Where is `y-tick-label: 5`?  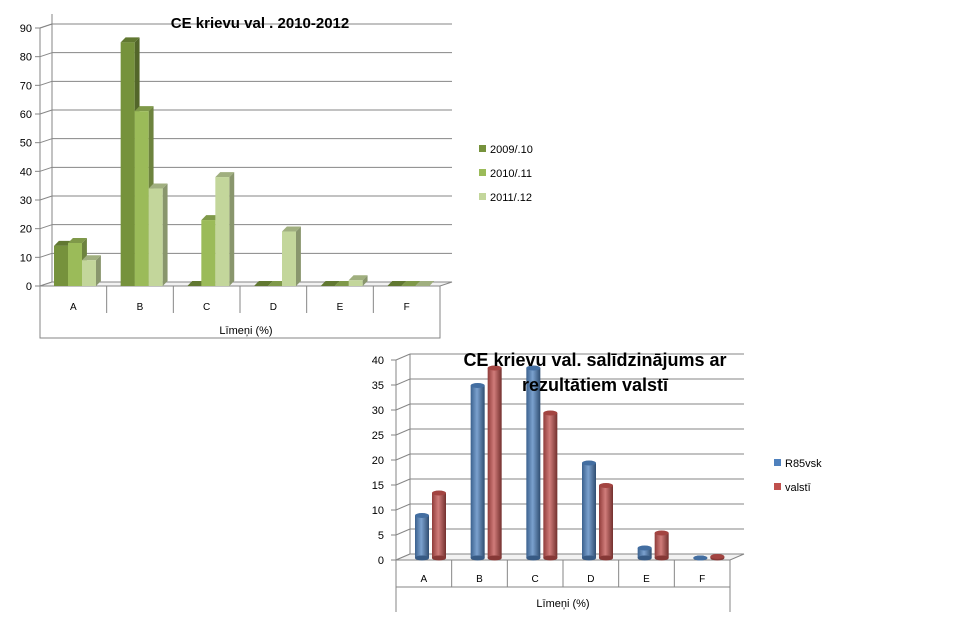
y-tick-label: 5 is located at coordinates (381, 536).